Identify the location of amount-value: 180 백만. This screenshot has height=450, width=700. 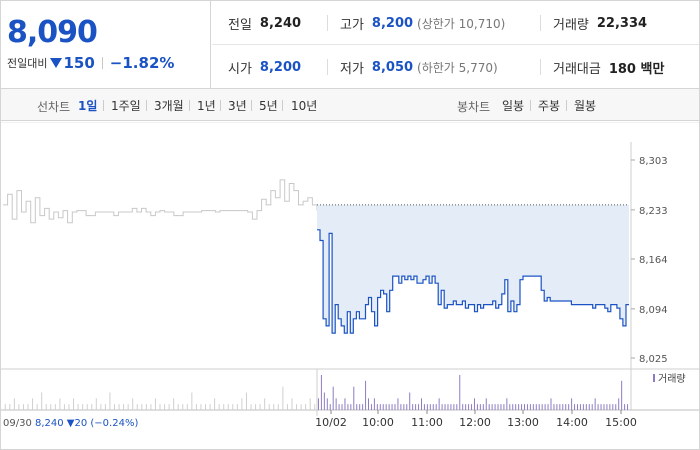
(636, 69).